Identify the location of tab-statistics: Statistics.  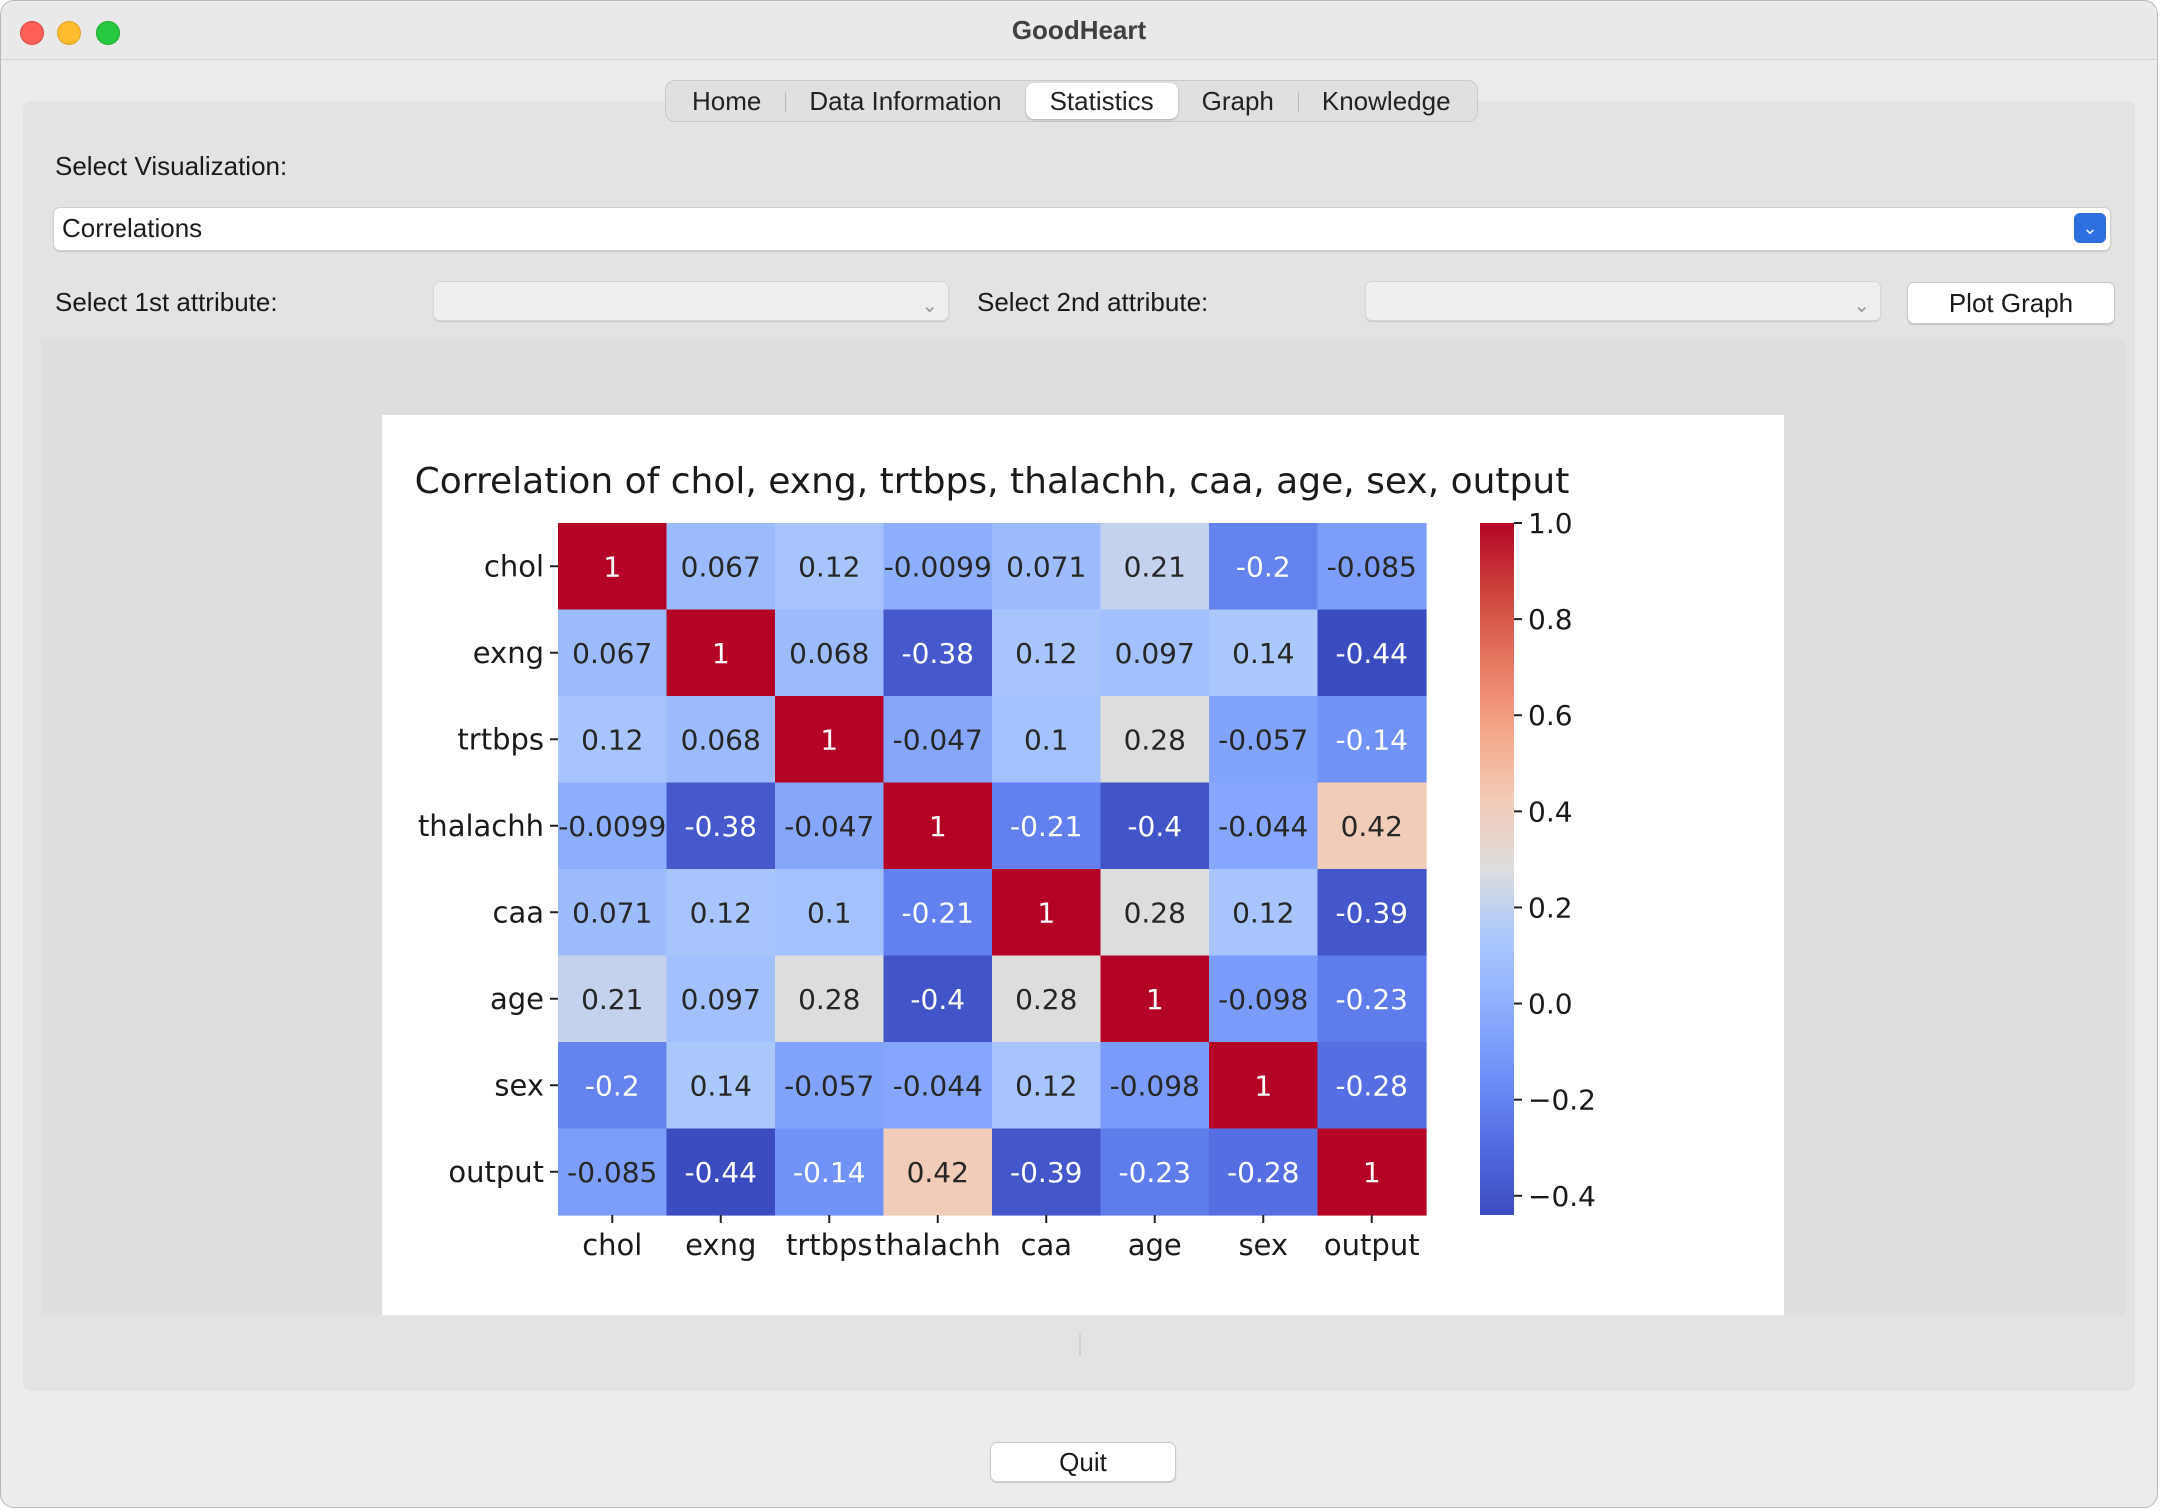
(1101, 101).